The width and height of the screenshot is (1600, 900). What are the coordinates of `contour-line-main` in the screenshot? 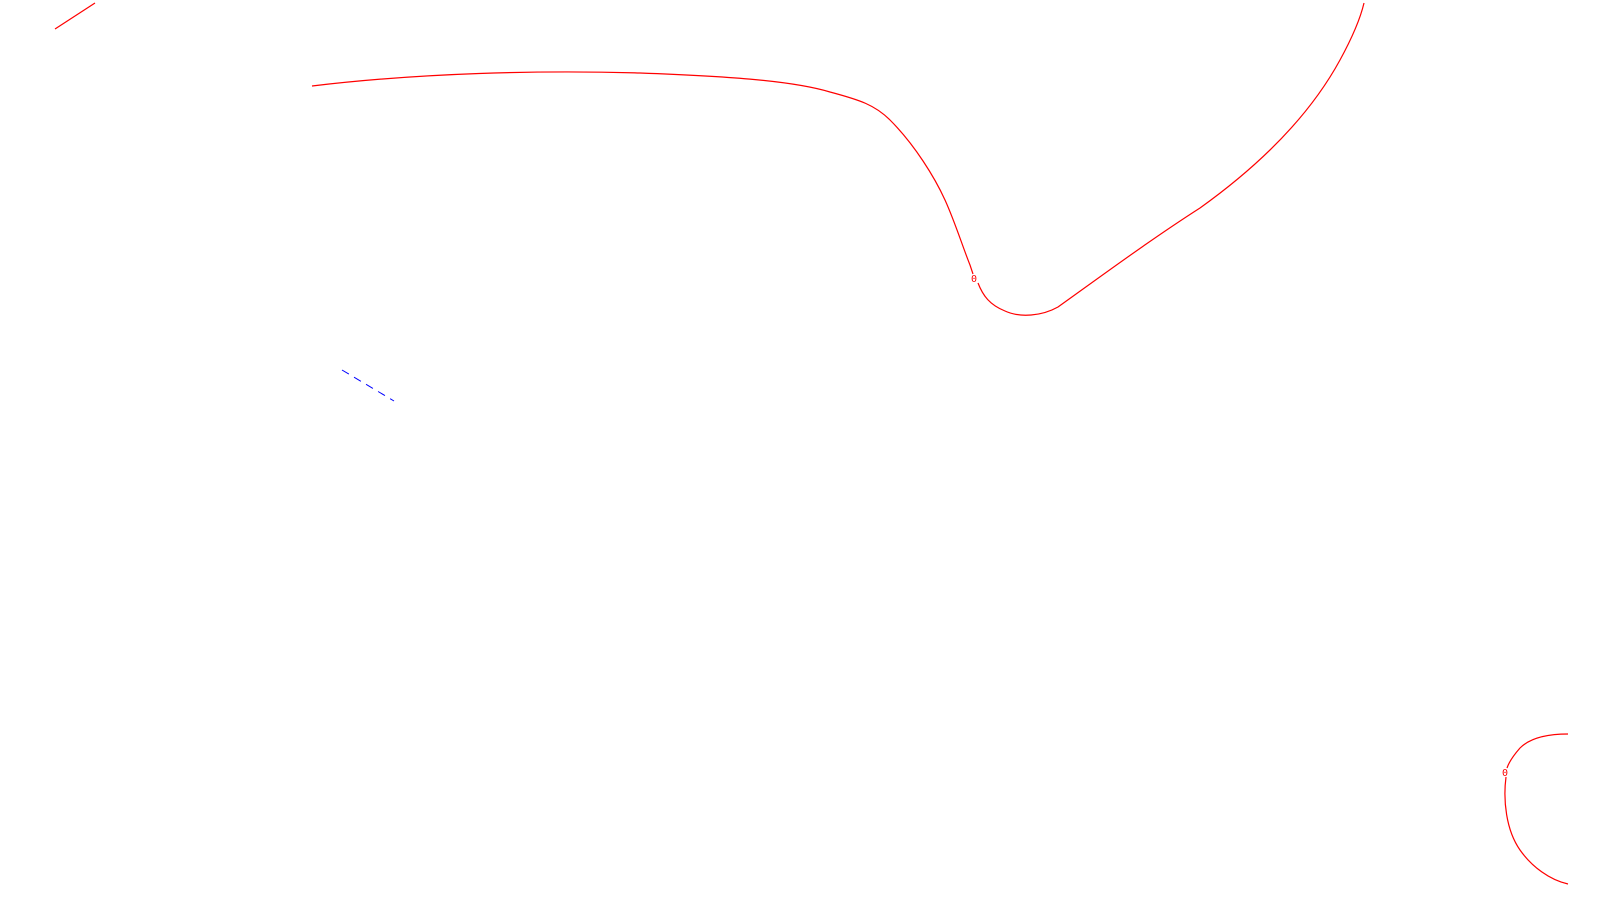 It's located at (642, 173).